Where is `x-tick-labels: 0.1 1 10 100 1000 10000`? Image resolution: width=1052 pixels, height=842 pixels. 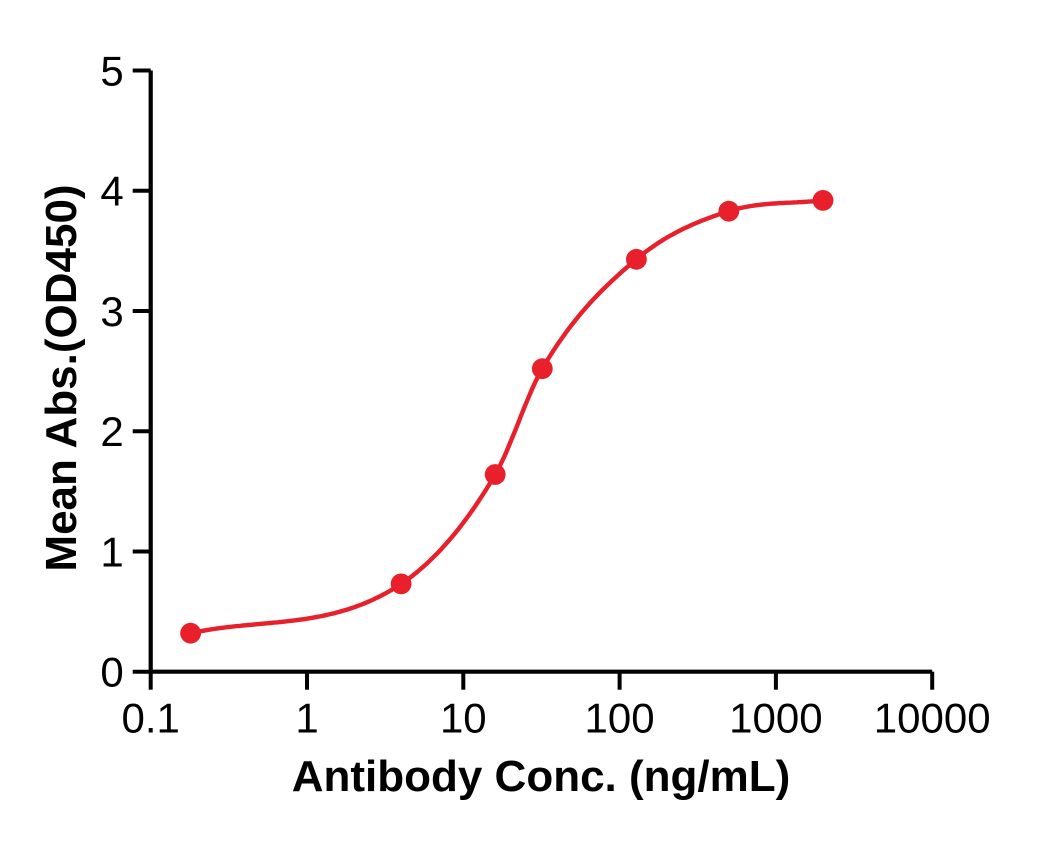
x-tick-labels: 0.1 1 10 100 1000 10000 is located at coordinates (556, 718).